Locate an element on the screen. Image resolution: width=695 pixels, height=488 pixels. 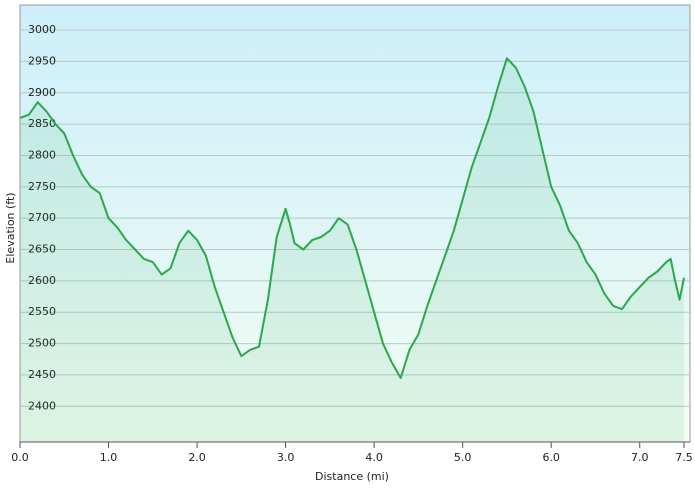
x-tick-label: 1.0 is located at coordinates (109, 457).